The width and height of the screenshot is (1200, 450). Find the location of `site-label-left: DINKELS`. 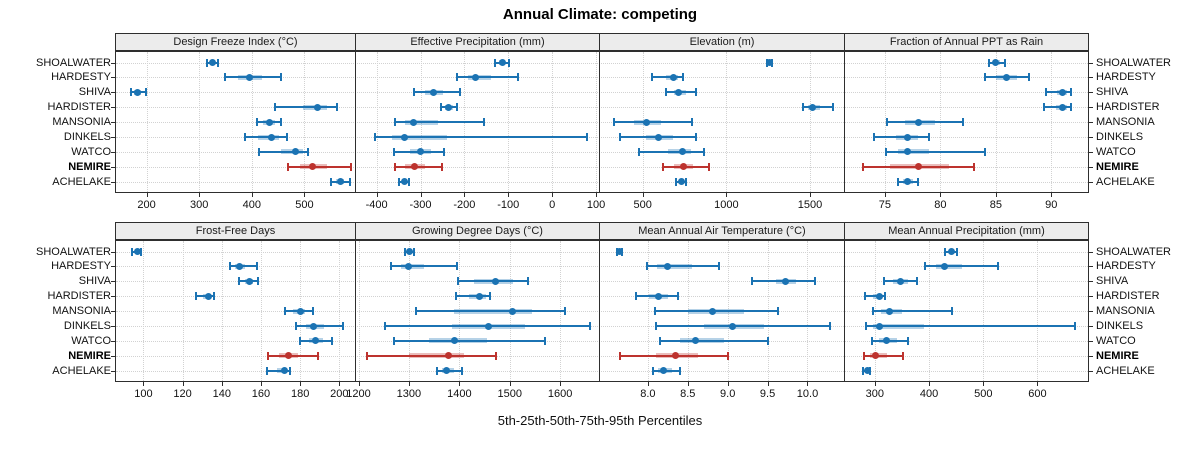

site-label-left: DINKELS is located at coordinates (87, 137).